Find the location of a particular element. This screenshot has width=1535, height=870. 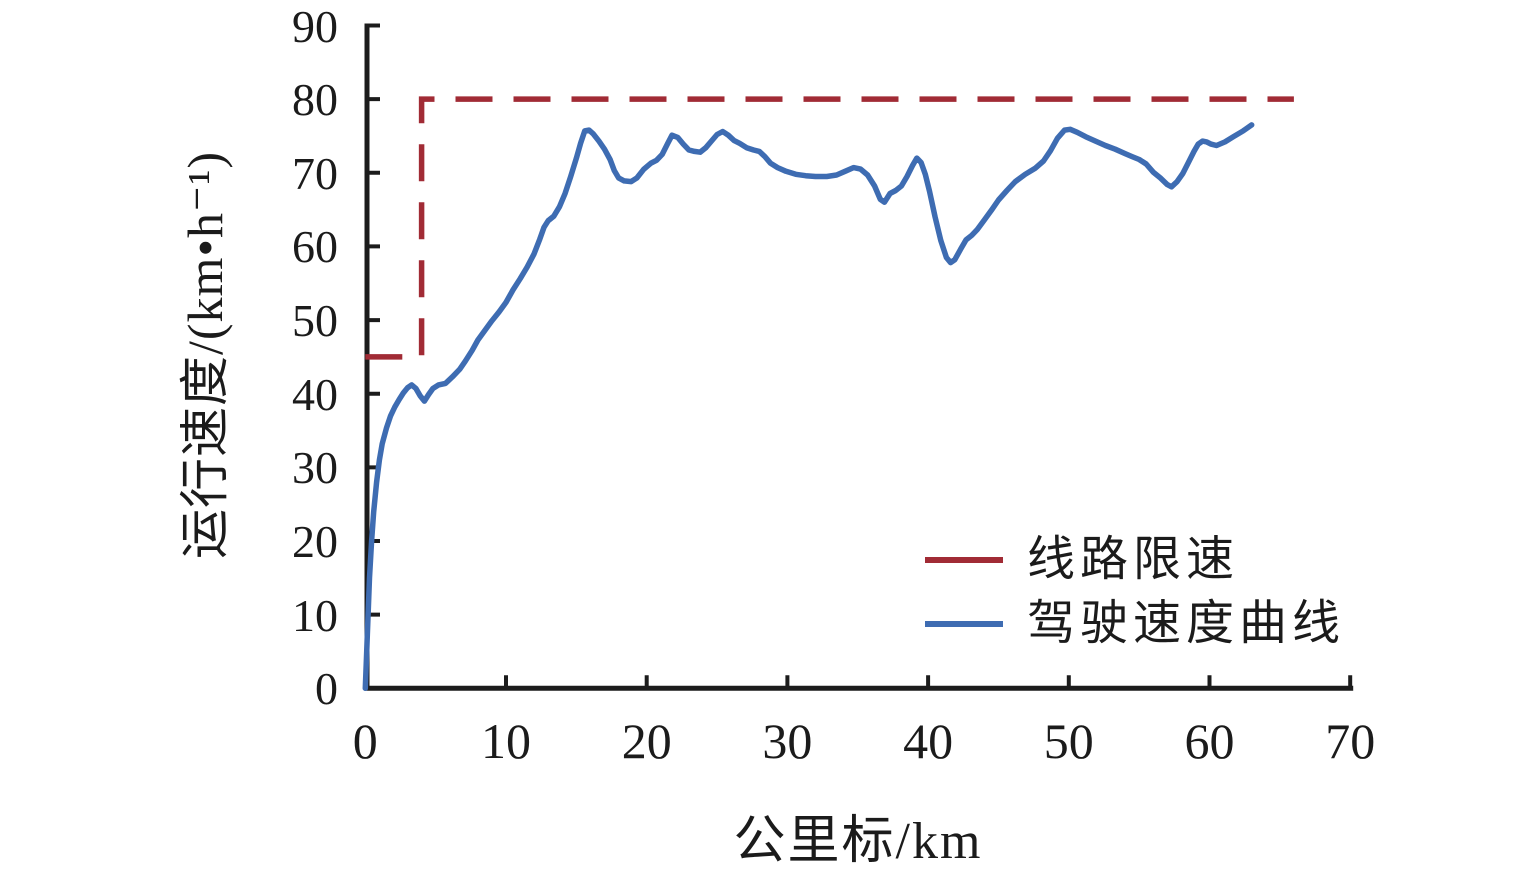

y-tick-label-60: 60 is located at coordinates (315, 247).